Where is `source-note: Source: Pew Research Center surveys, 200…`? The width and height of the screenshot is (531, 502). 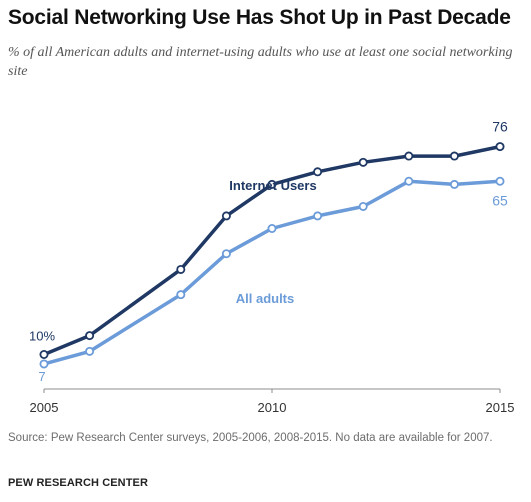
source-note: Source: Pew Research Center surveys, 200… is located at coordinates (250, 438).